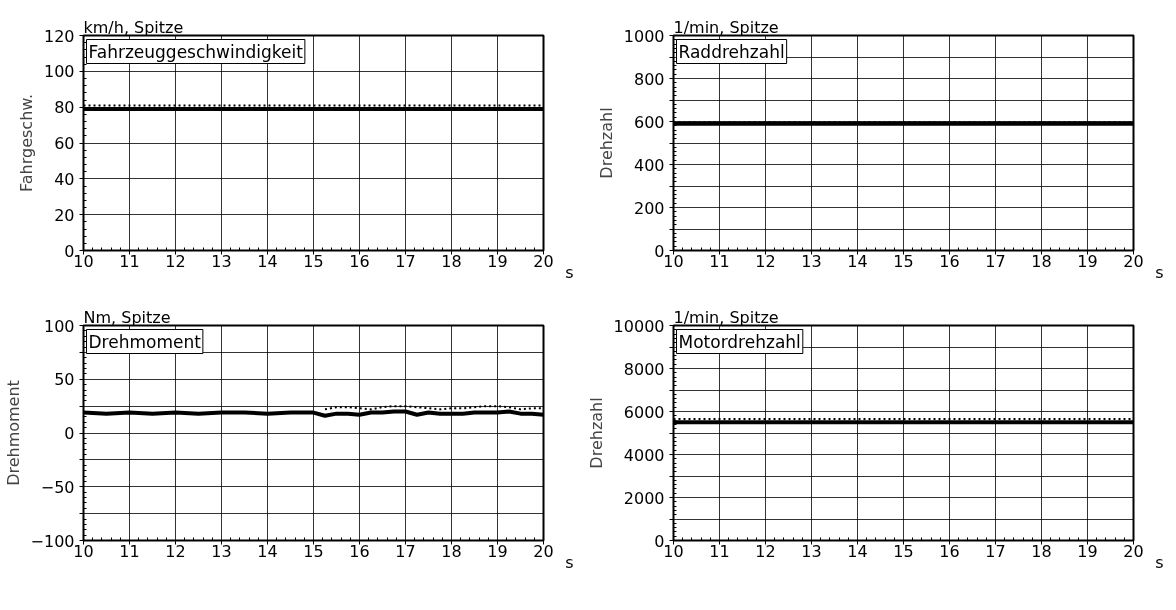  Describe the element at coordinates (639, 326) in the screenshot. I see `y-tick-label: 10000` at that location.